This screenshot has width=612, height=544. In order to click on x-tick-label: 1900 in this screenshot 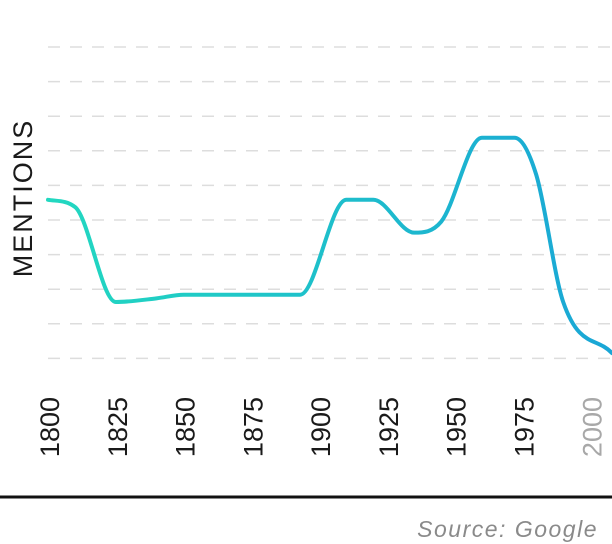, I will do `click(321, 427)`.